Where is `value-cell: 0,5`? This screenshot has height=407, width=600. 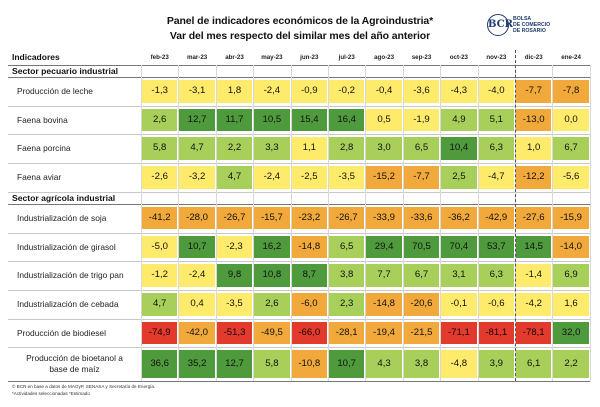 value-cell: 0,5 is located at coordinates (384, 120).